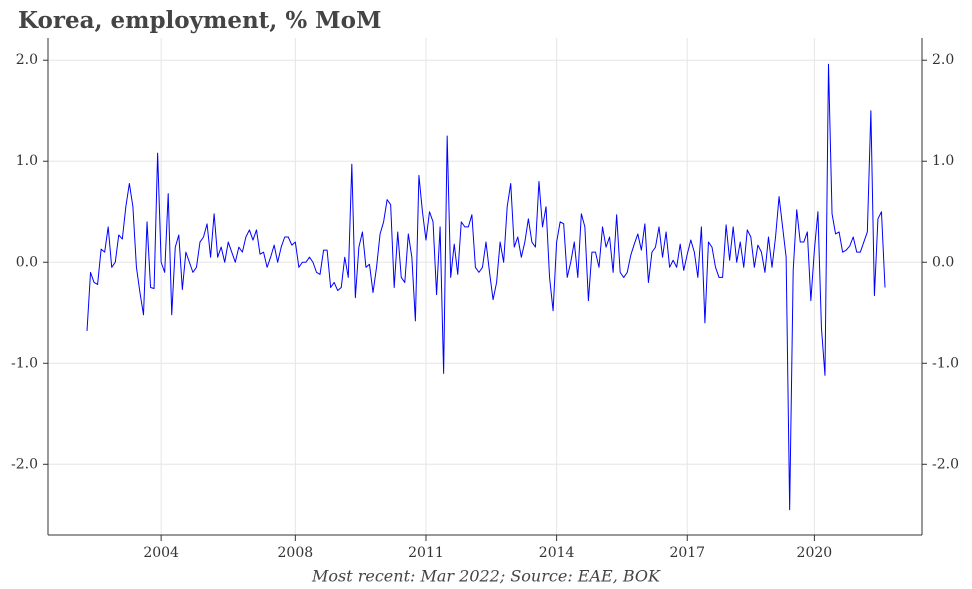 Image resolution: width=972 pixels, height=589 pixels. Describe the element at coordinates (687, 553) in the screenshot. I see `x-tick-label: 2017` at that location.